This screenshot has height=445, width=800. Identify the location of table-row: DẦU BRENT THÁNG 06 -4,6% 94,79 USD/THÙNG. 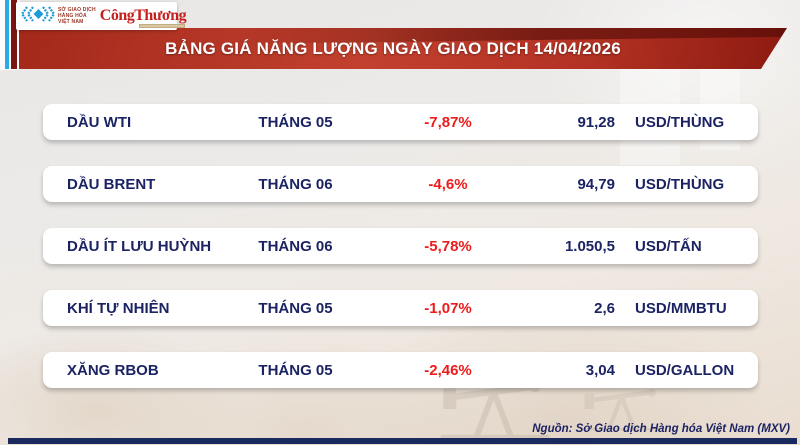
(400, 184).